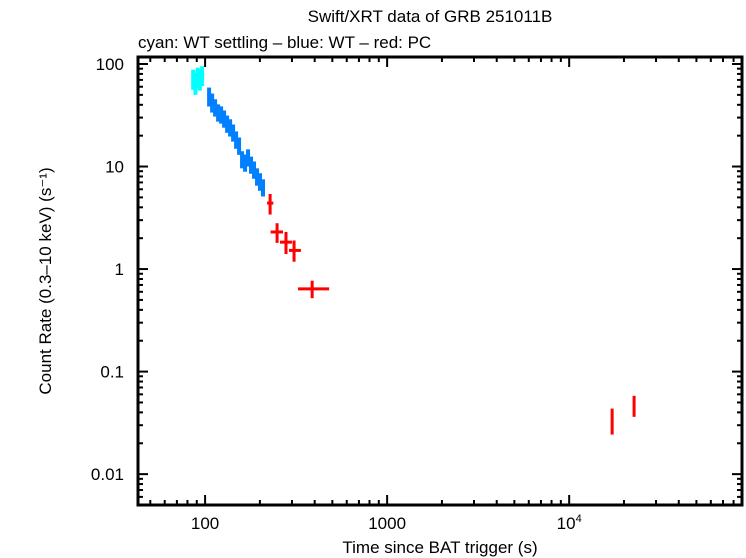 The width and height of the screenshot is (746, 558). Describe the element at coordinates (119, 269) in the screenshot. I see `y-tick-label: 1` at that location.